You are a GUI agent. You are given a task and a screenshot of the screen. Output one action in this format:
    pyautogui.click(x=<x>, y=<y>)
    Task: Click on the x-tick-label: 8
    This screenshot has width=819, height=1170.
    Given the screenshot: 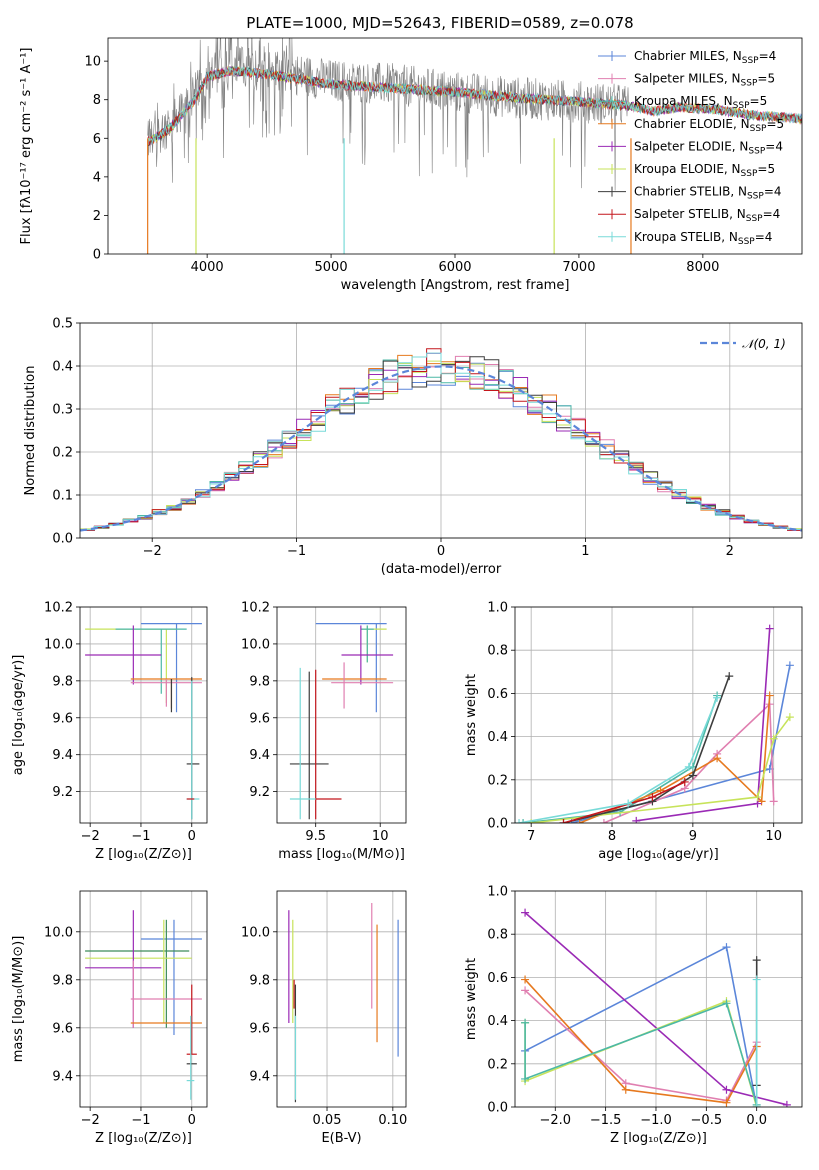 What is the action you would take?
    pyautogui.click(x=612, y=836)
    